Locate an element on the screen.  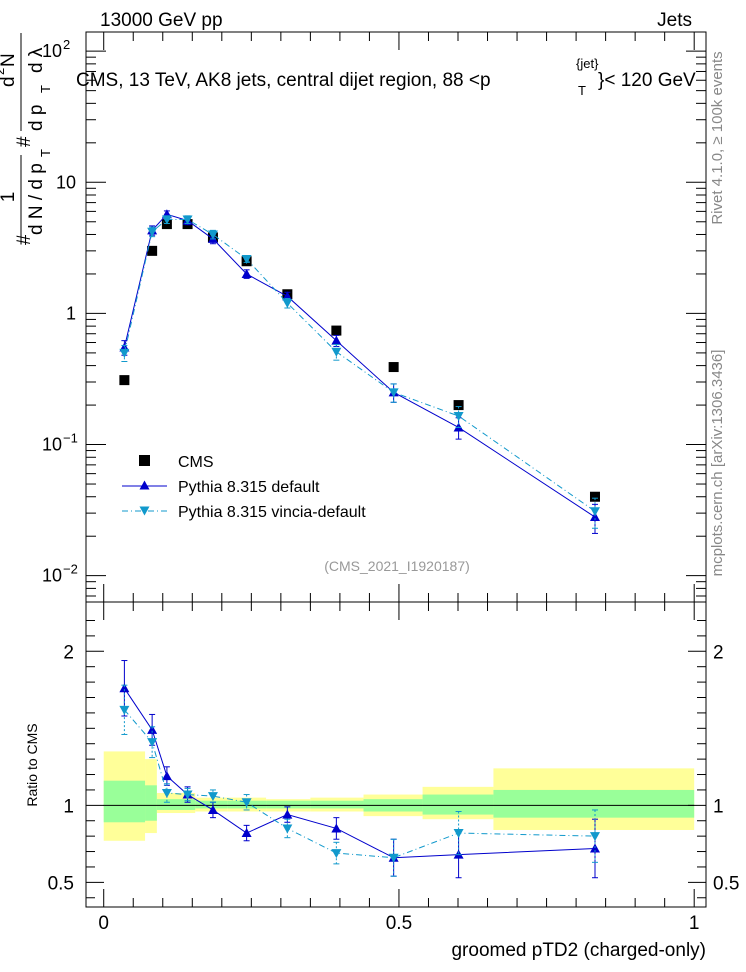
legend-cms-label: CMS is located at coordinates (196, 462).